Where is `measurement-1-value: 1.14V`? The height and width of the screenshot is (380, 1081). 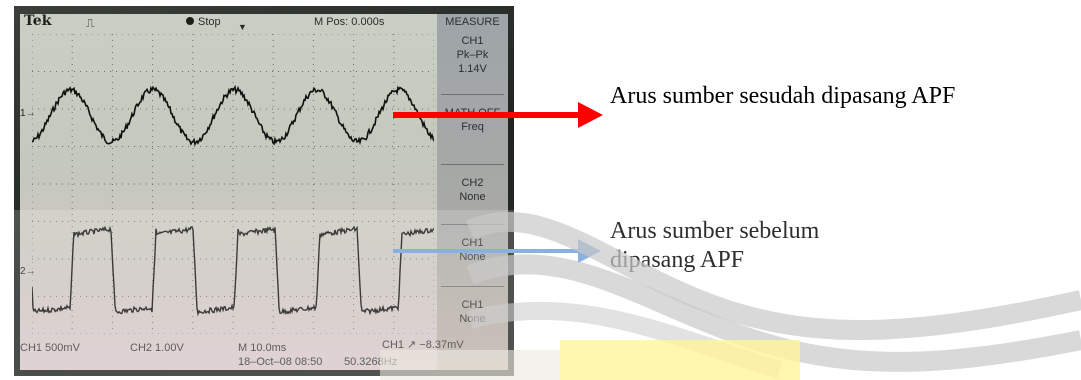
measurement-1-value: 1.14V is located at coordinates (472, 69).